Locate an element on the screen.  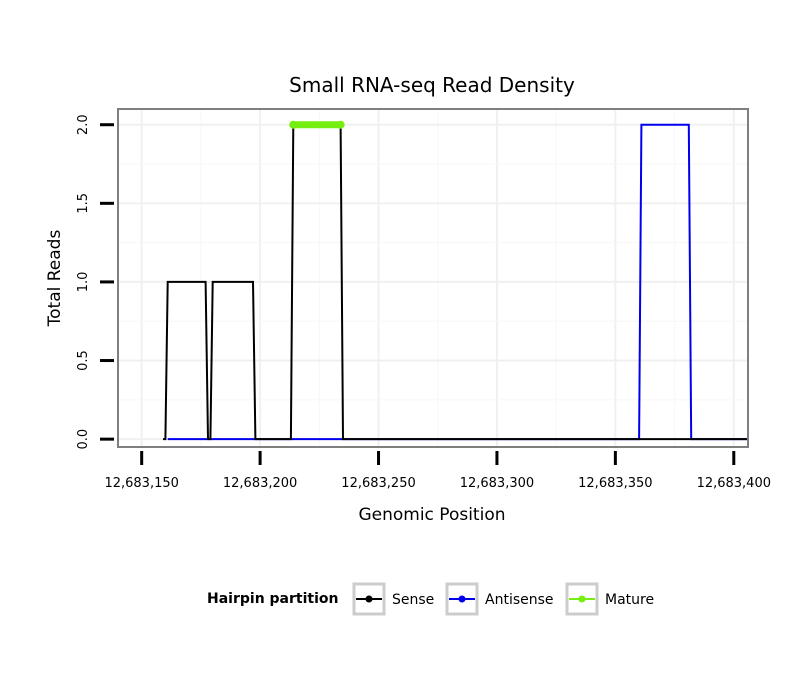
x-axis-title: Genomic Position is located at coordinates (431, 515).